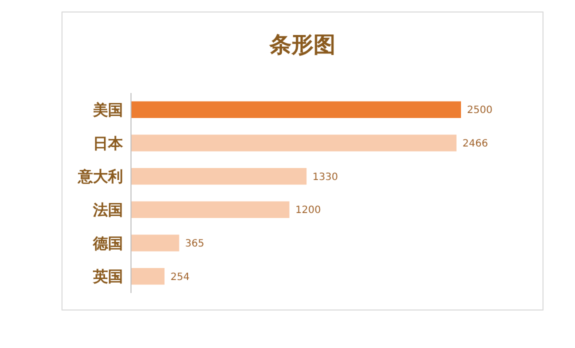  What do you see at coordinates (325, 177) in the screenshot?
I see `data-label: 1330` at bounding box center [325, 177].